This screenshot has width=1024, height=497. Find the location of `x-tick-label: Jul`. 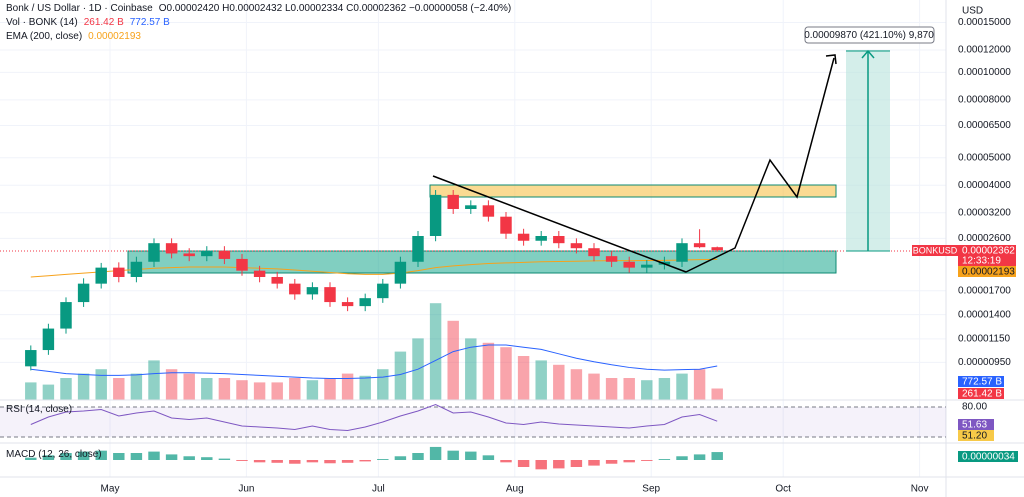

x-tick-label: Jul is located at coordinates (378, 489).